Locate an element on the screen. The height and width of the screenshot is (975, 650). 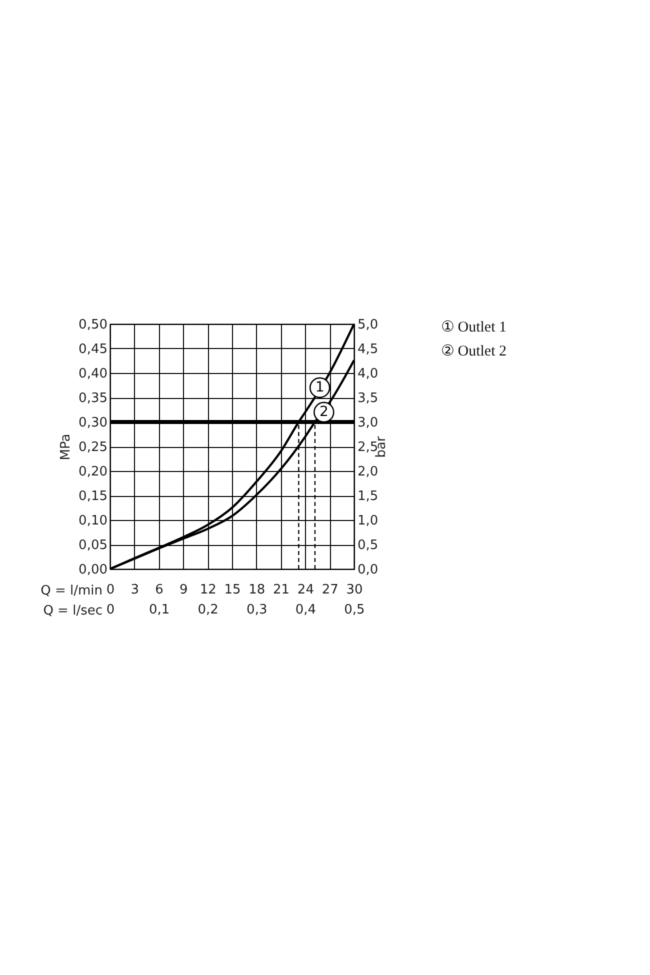
x-tick-label: 21 is located at coordinates (281, 590).